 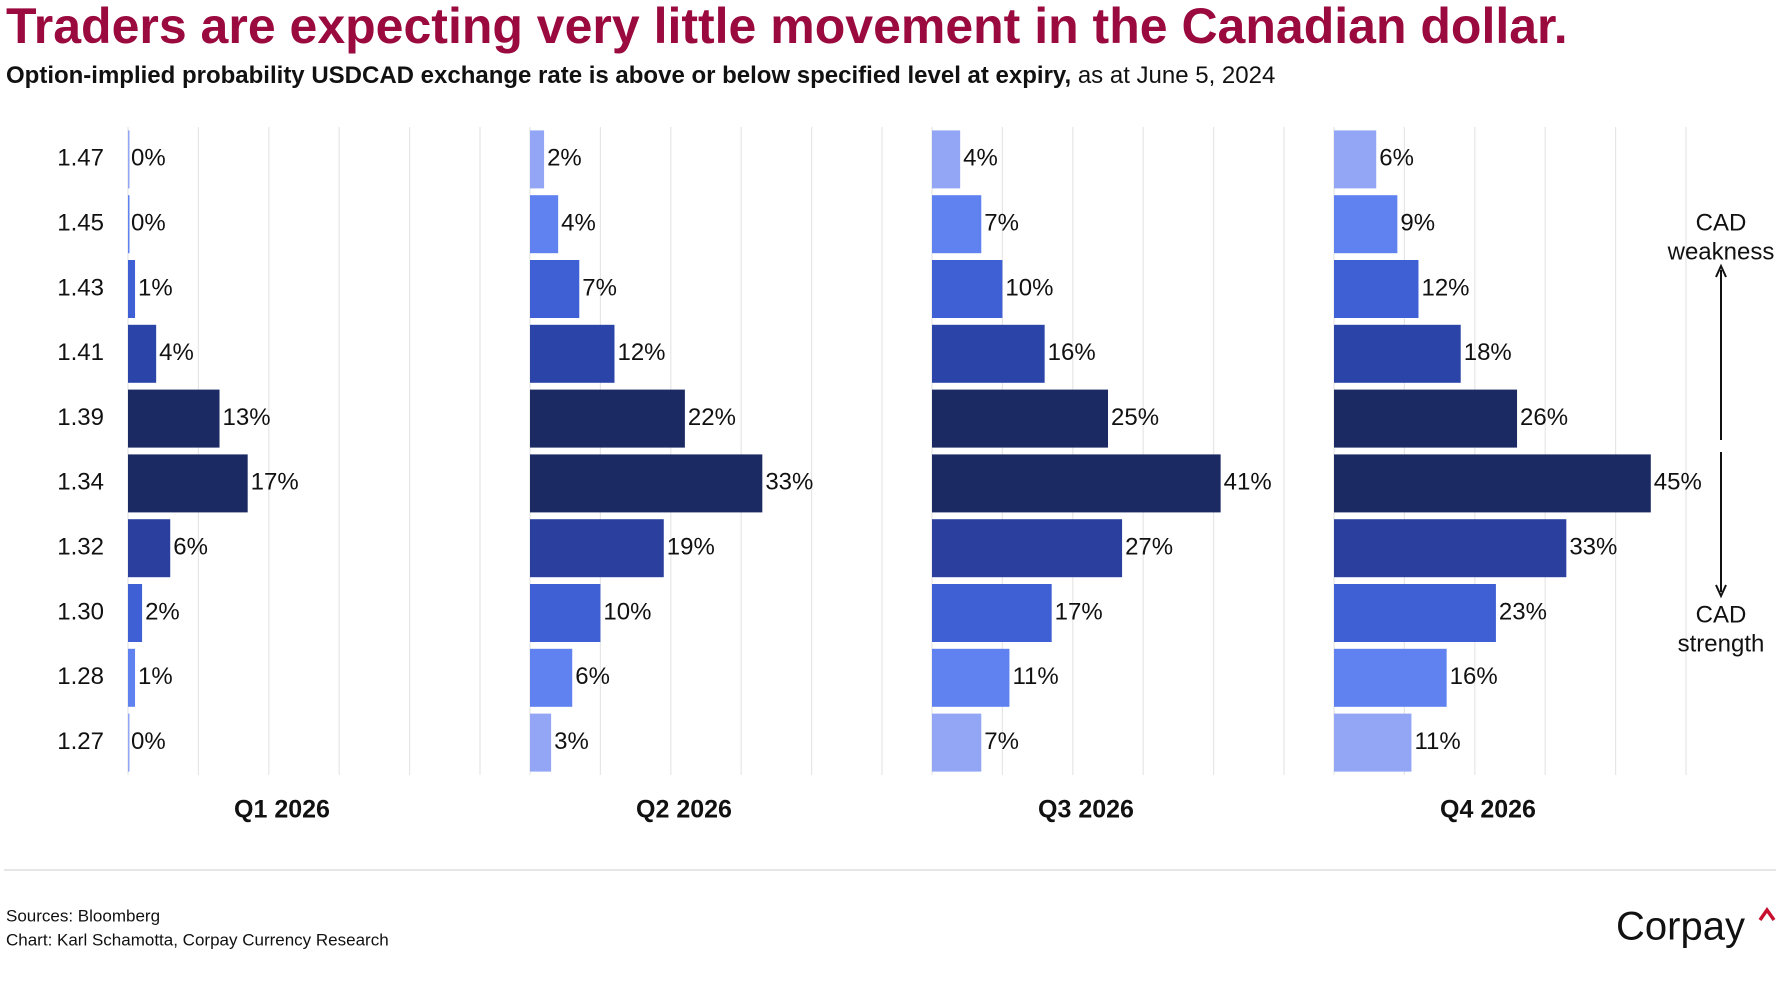 I want to click on y-tick-label: 1.41, so click(x=80, y=352).